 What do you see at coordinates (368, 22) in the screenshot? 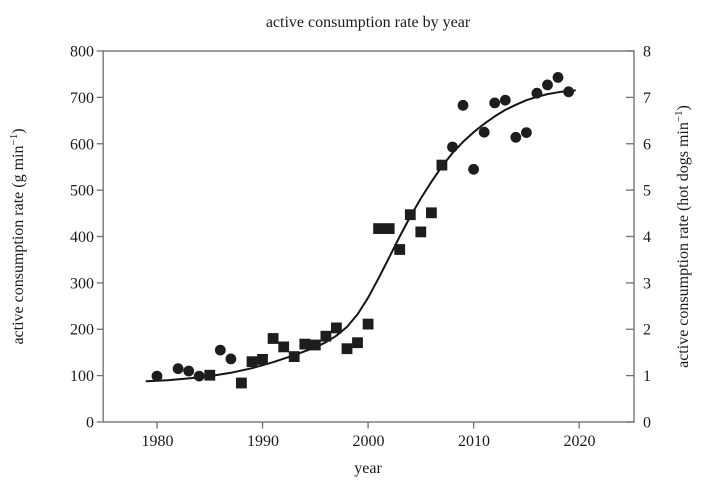
I see `chart-title: active consumption rate by year` at bounding box center [368, 22].